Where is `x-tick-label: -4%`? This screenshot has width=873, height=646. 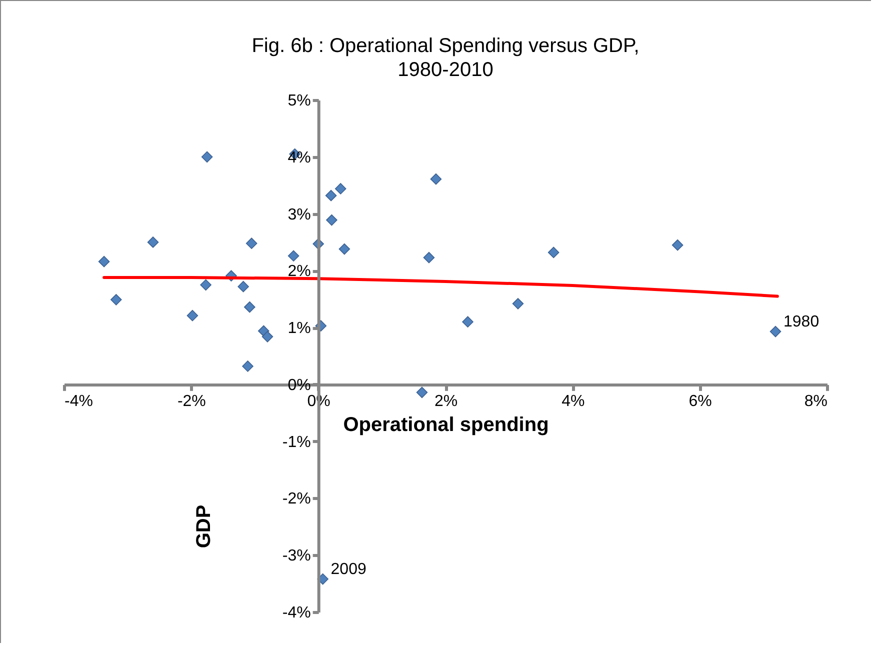 x-tick-label: -4% is located at coordinates (78, 401).